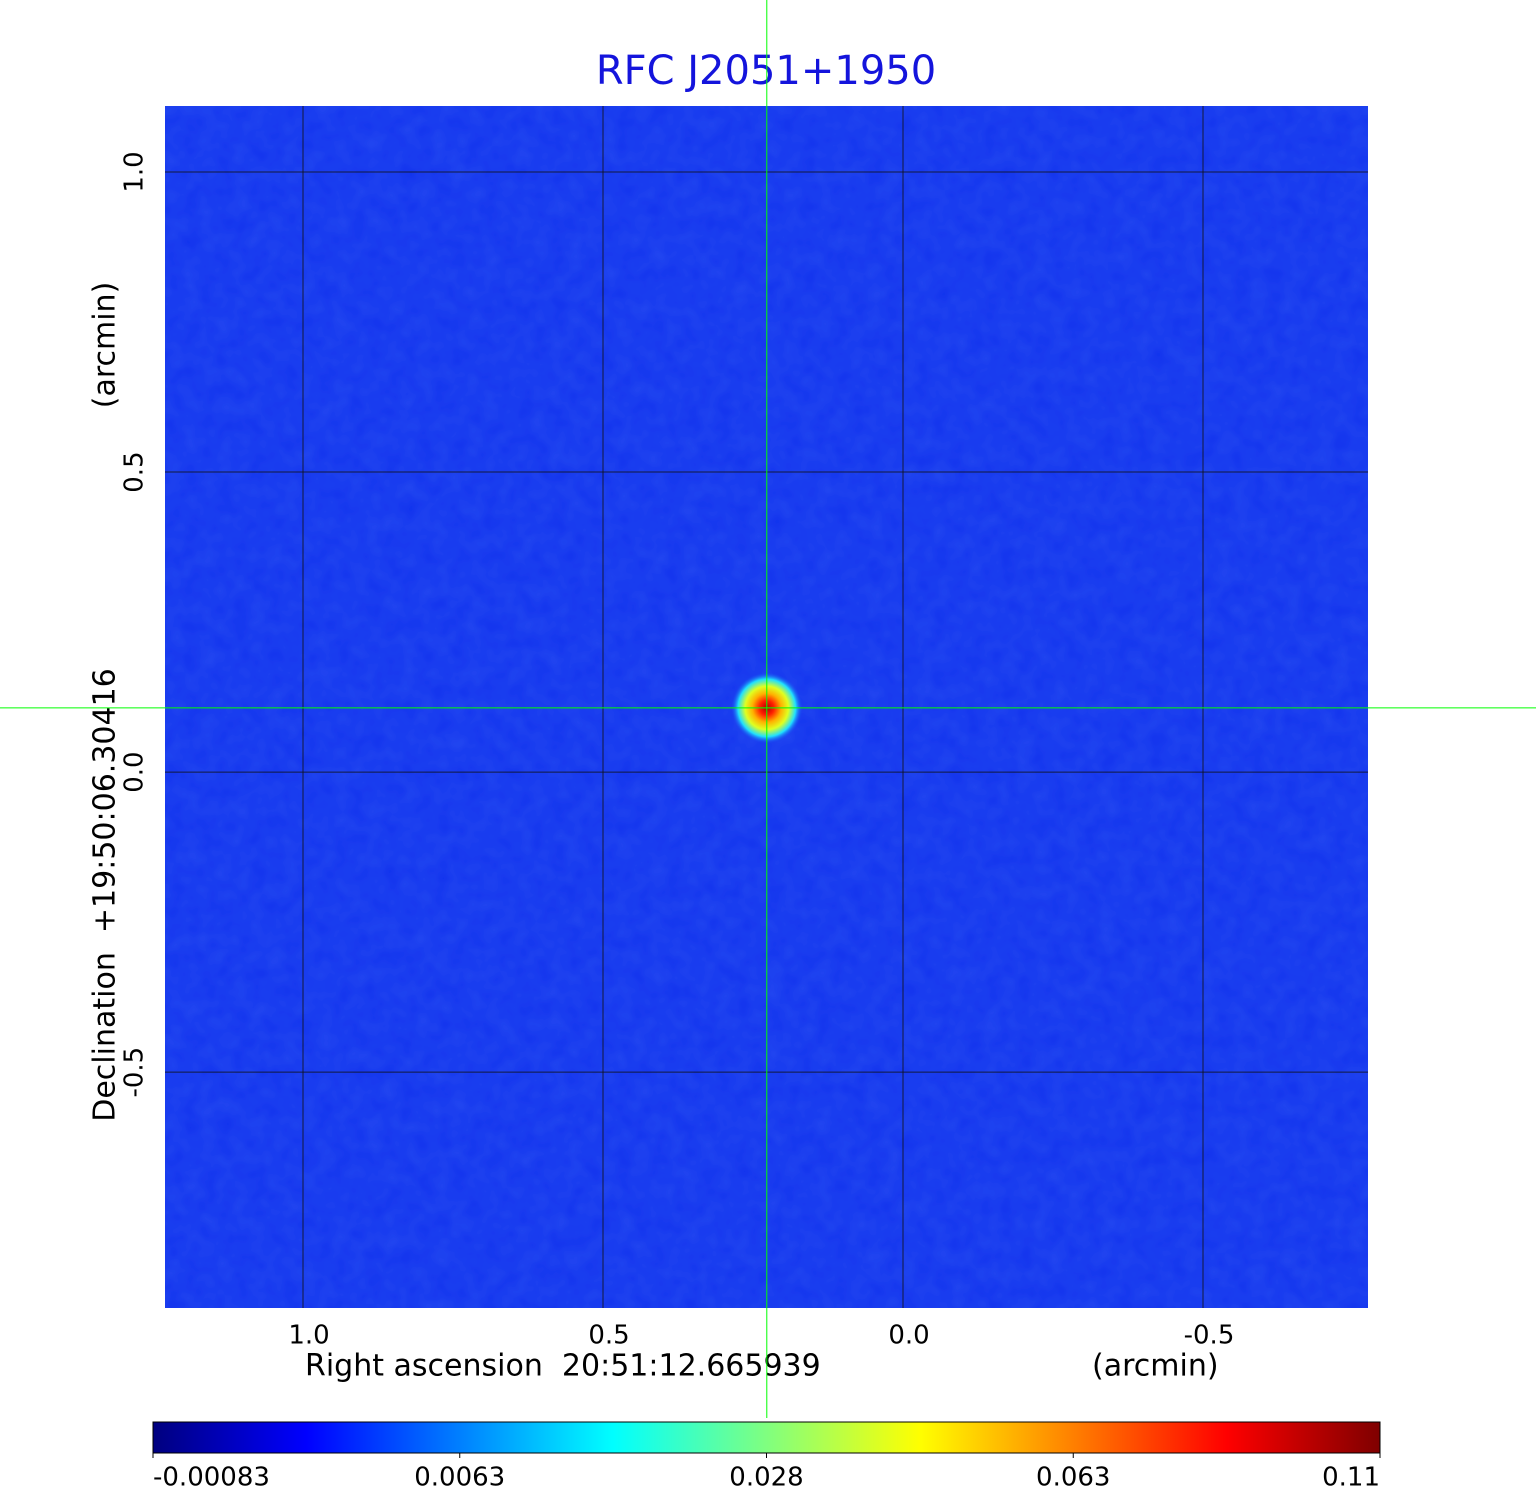 This screenshot has height=1511, width=1536. Describe the element at coordinates (1351, 1478) in the screenshot. I see `colorbar-tick-label: 0.11` at that location.